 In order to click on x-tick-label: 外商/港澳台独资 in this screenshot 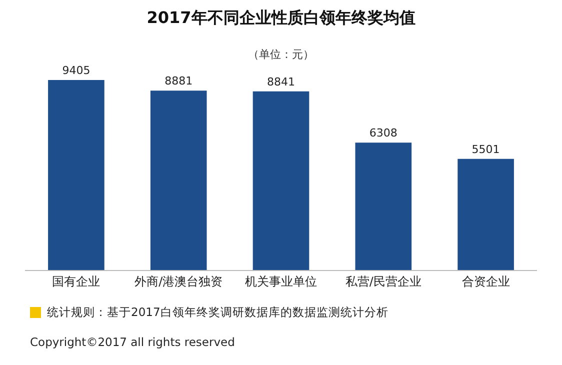, I will do `click(178, 281)`.